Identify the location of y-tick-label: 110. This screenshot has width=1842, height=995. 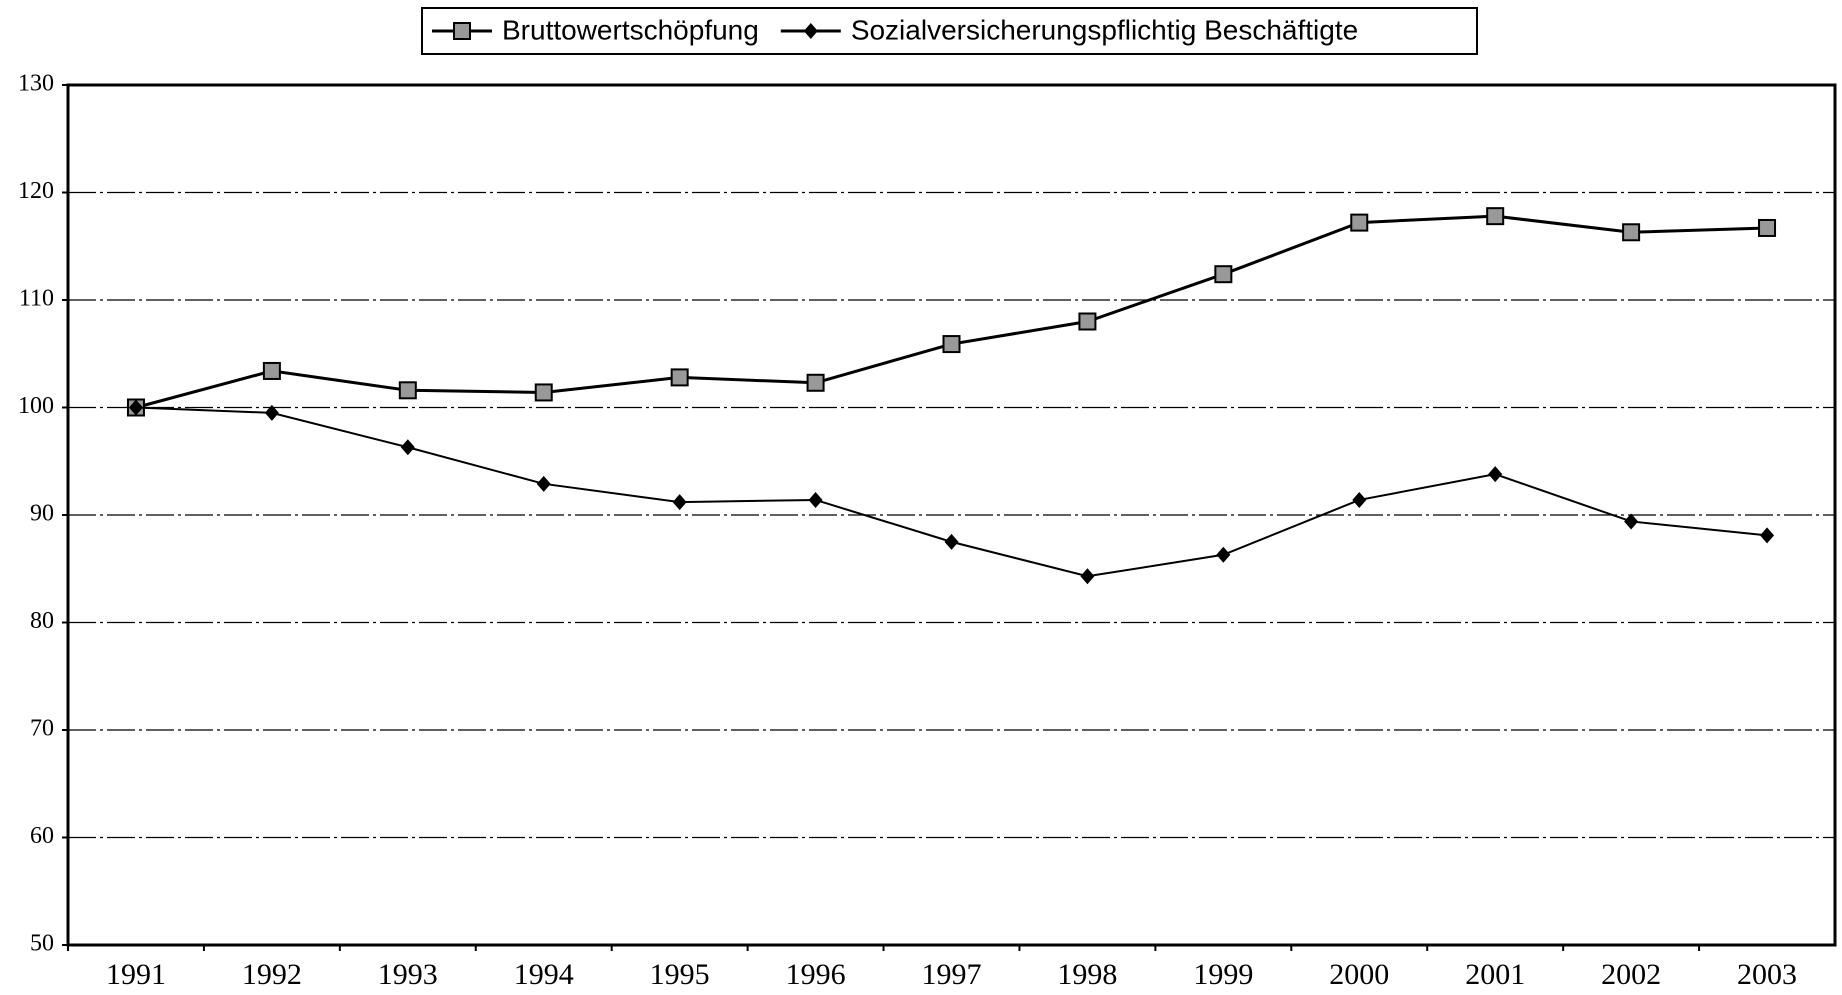
(36, 299).